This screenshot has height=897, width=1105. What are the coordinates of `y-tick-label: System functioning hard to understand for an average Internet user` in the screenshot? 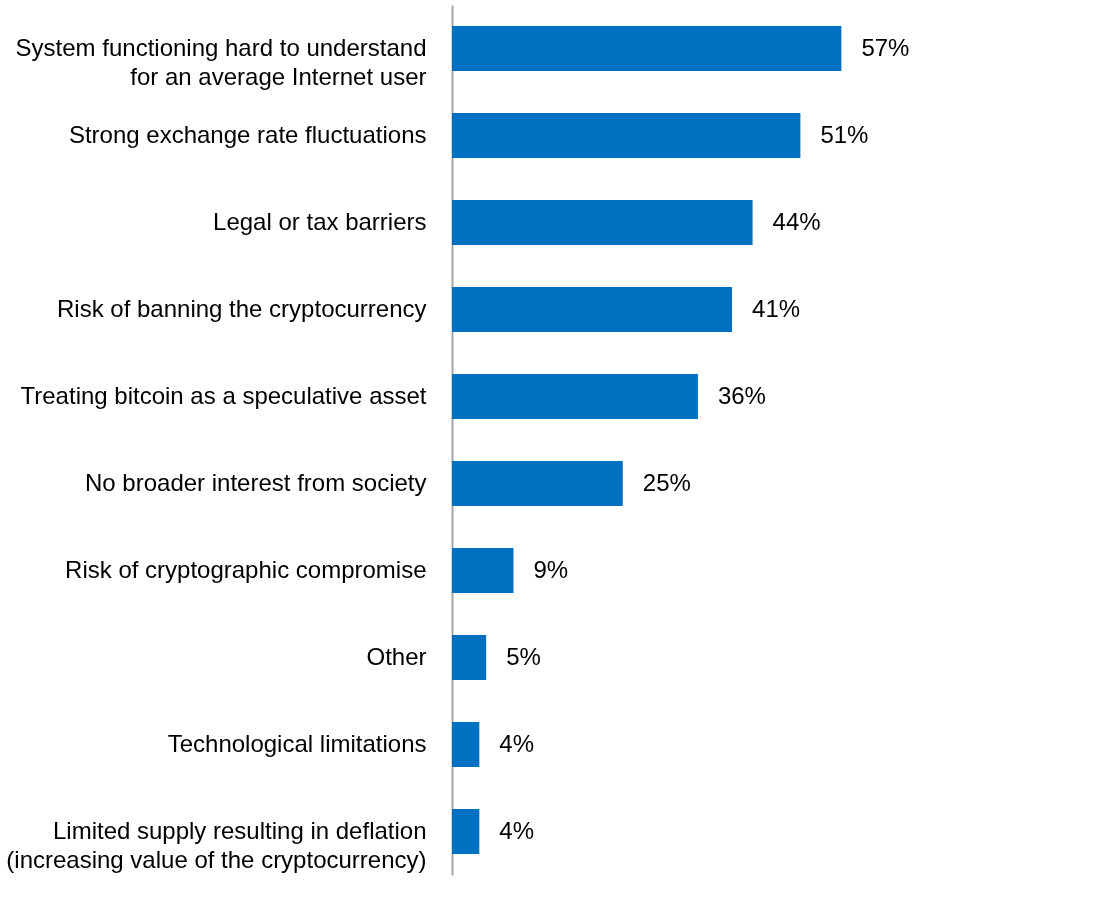 It's located at (221, 61).